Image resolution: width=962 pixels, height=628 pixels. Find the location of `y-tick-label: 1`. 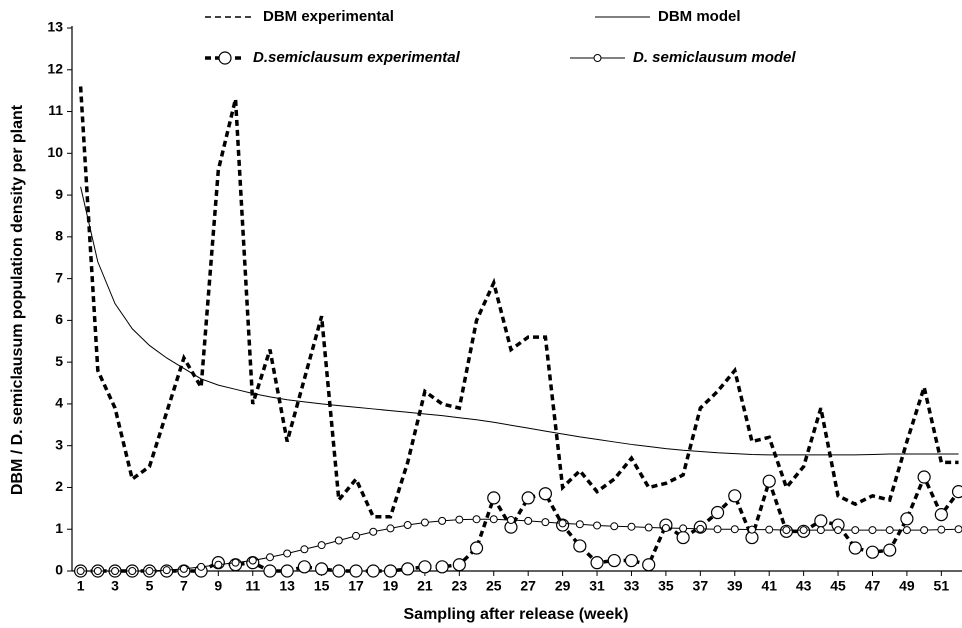

y-tick-label: 1 is located at coordinates (59, 528).